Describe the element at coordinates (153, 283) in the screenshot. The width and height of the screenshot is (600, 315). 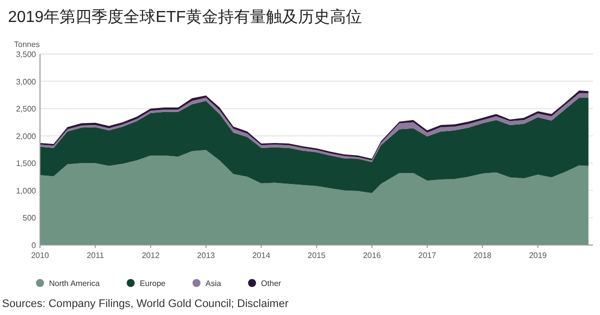
I see `legend-label: Europe` at that location.